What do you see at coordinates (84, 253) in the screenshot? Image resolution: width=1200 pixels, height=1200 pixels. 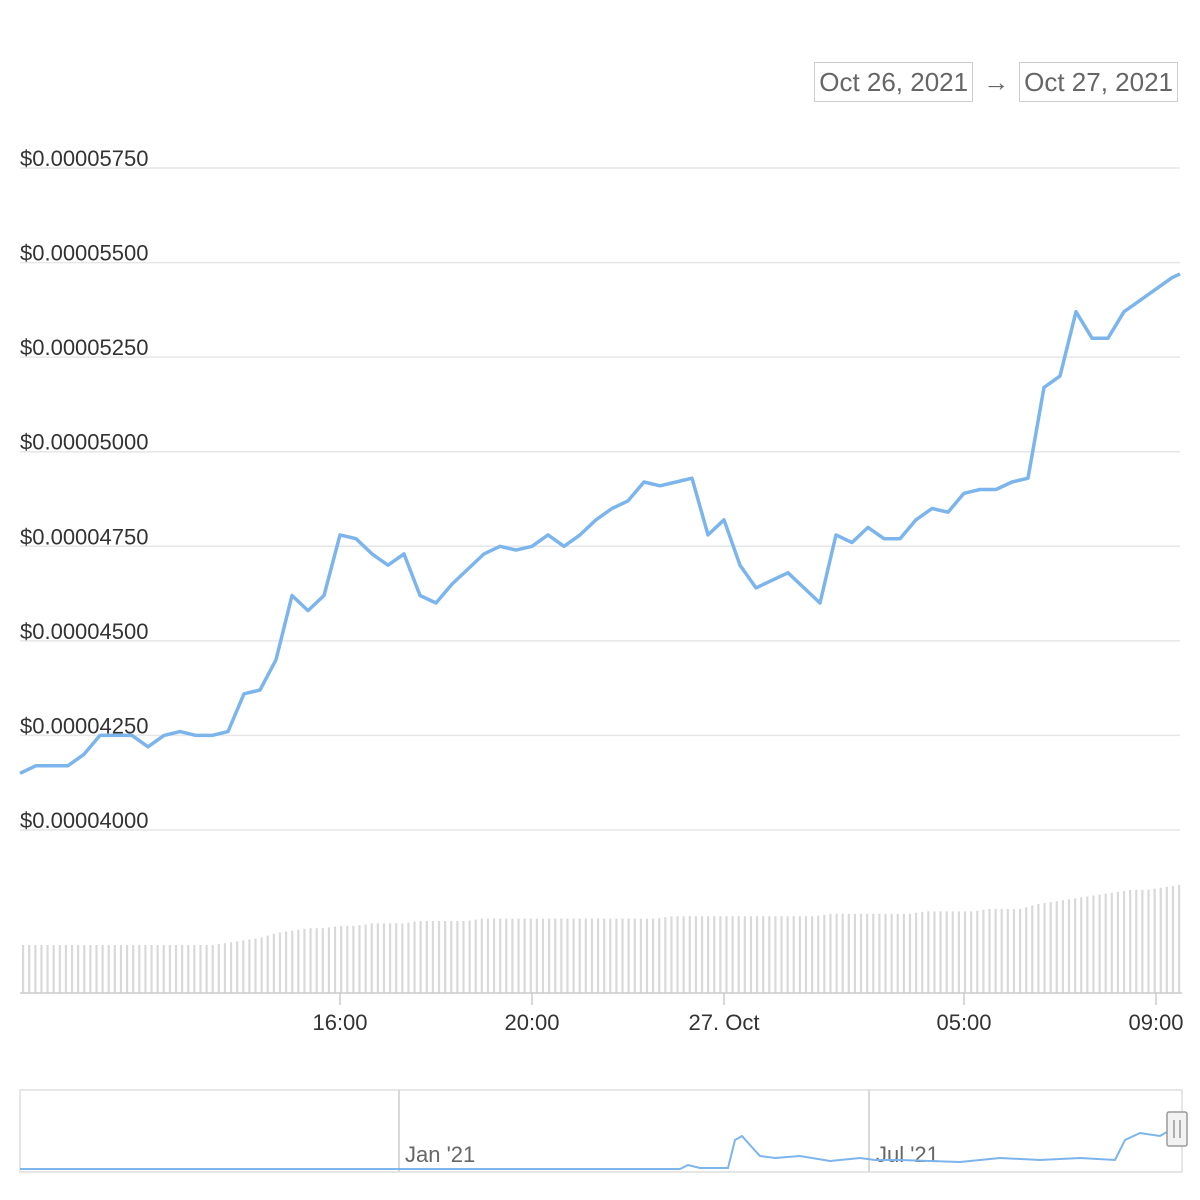 I see `y-tick-label: $0.00005500` at bounding box center [84, 253].